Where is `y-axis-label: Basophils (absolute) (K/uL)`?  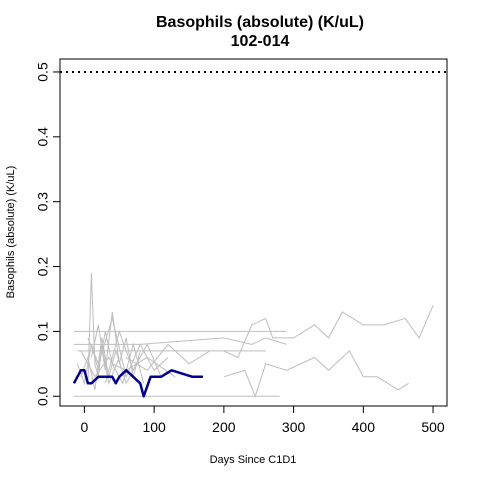 y-axis-label: Basophils (absolute) (K/uL) is located at coordinates (11, 232).